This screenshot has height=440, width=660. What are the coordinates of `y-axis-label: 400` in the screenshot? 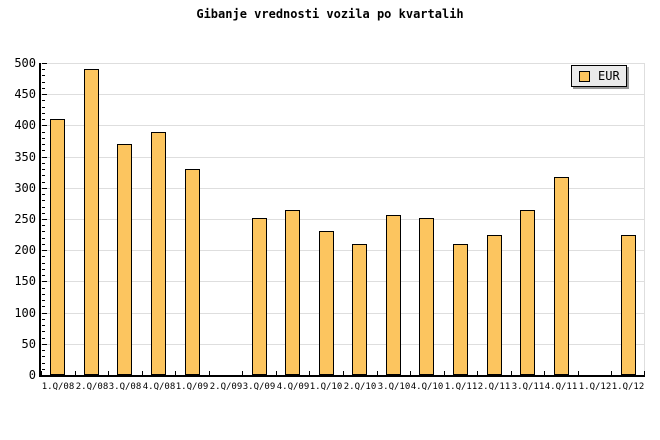 It's located at (25, 125).